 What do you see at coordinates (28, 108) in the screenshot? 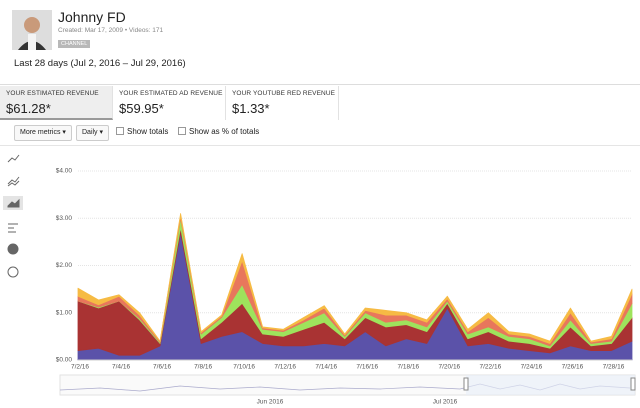
I see `metric-value: $61.28*` at bounding box center [28, 108].